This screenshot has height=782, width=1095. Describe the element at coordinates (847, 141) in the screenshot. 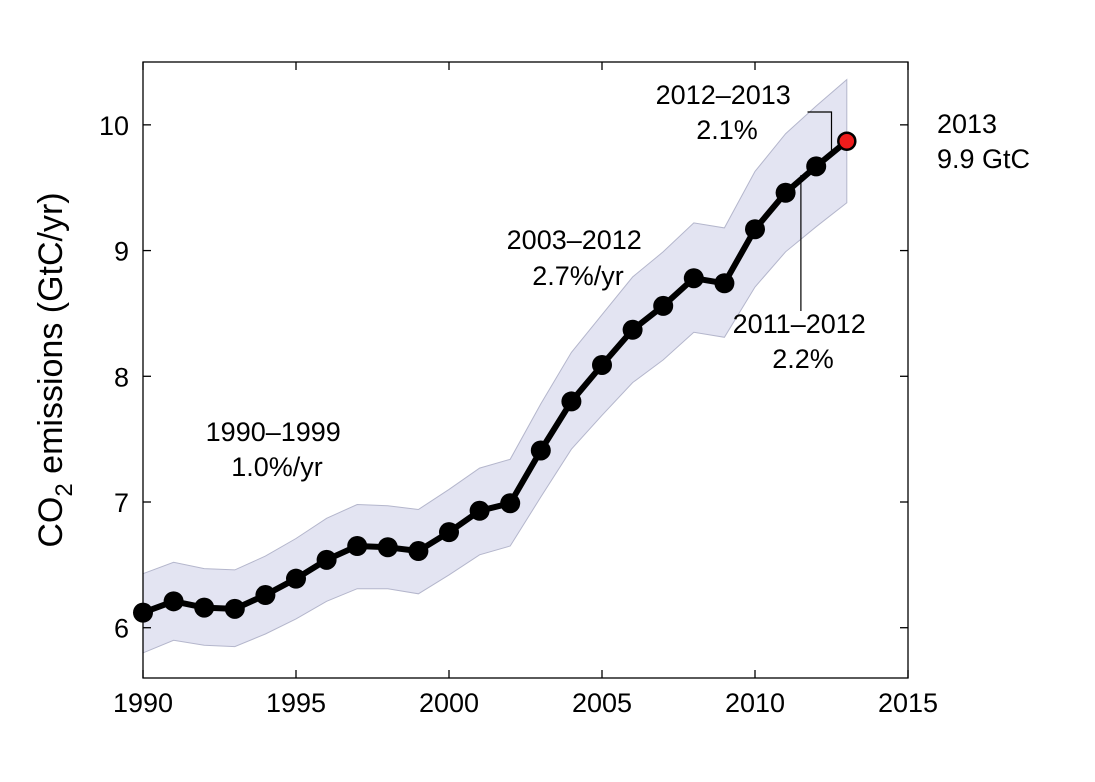

I see `projection-point-2013` at that location.